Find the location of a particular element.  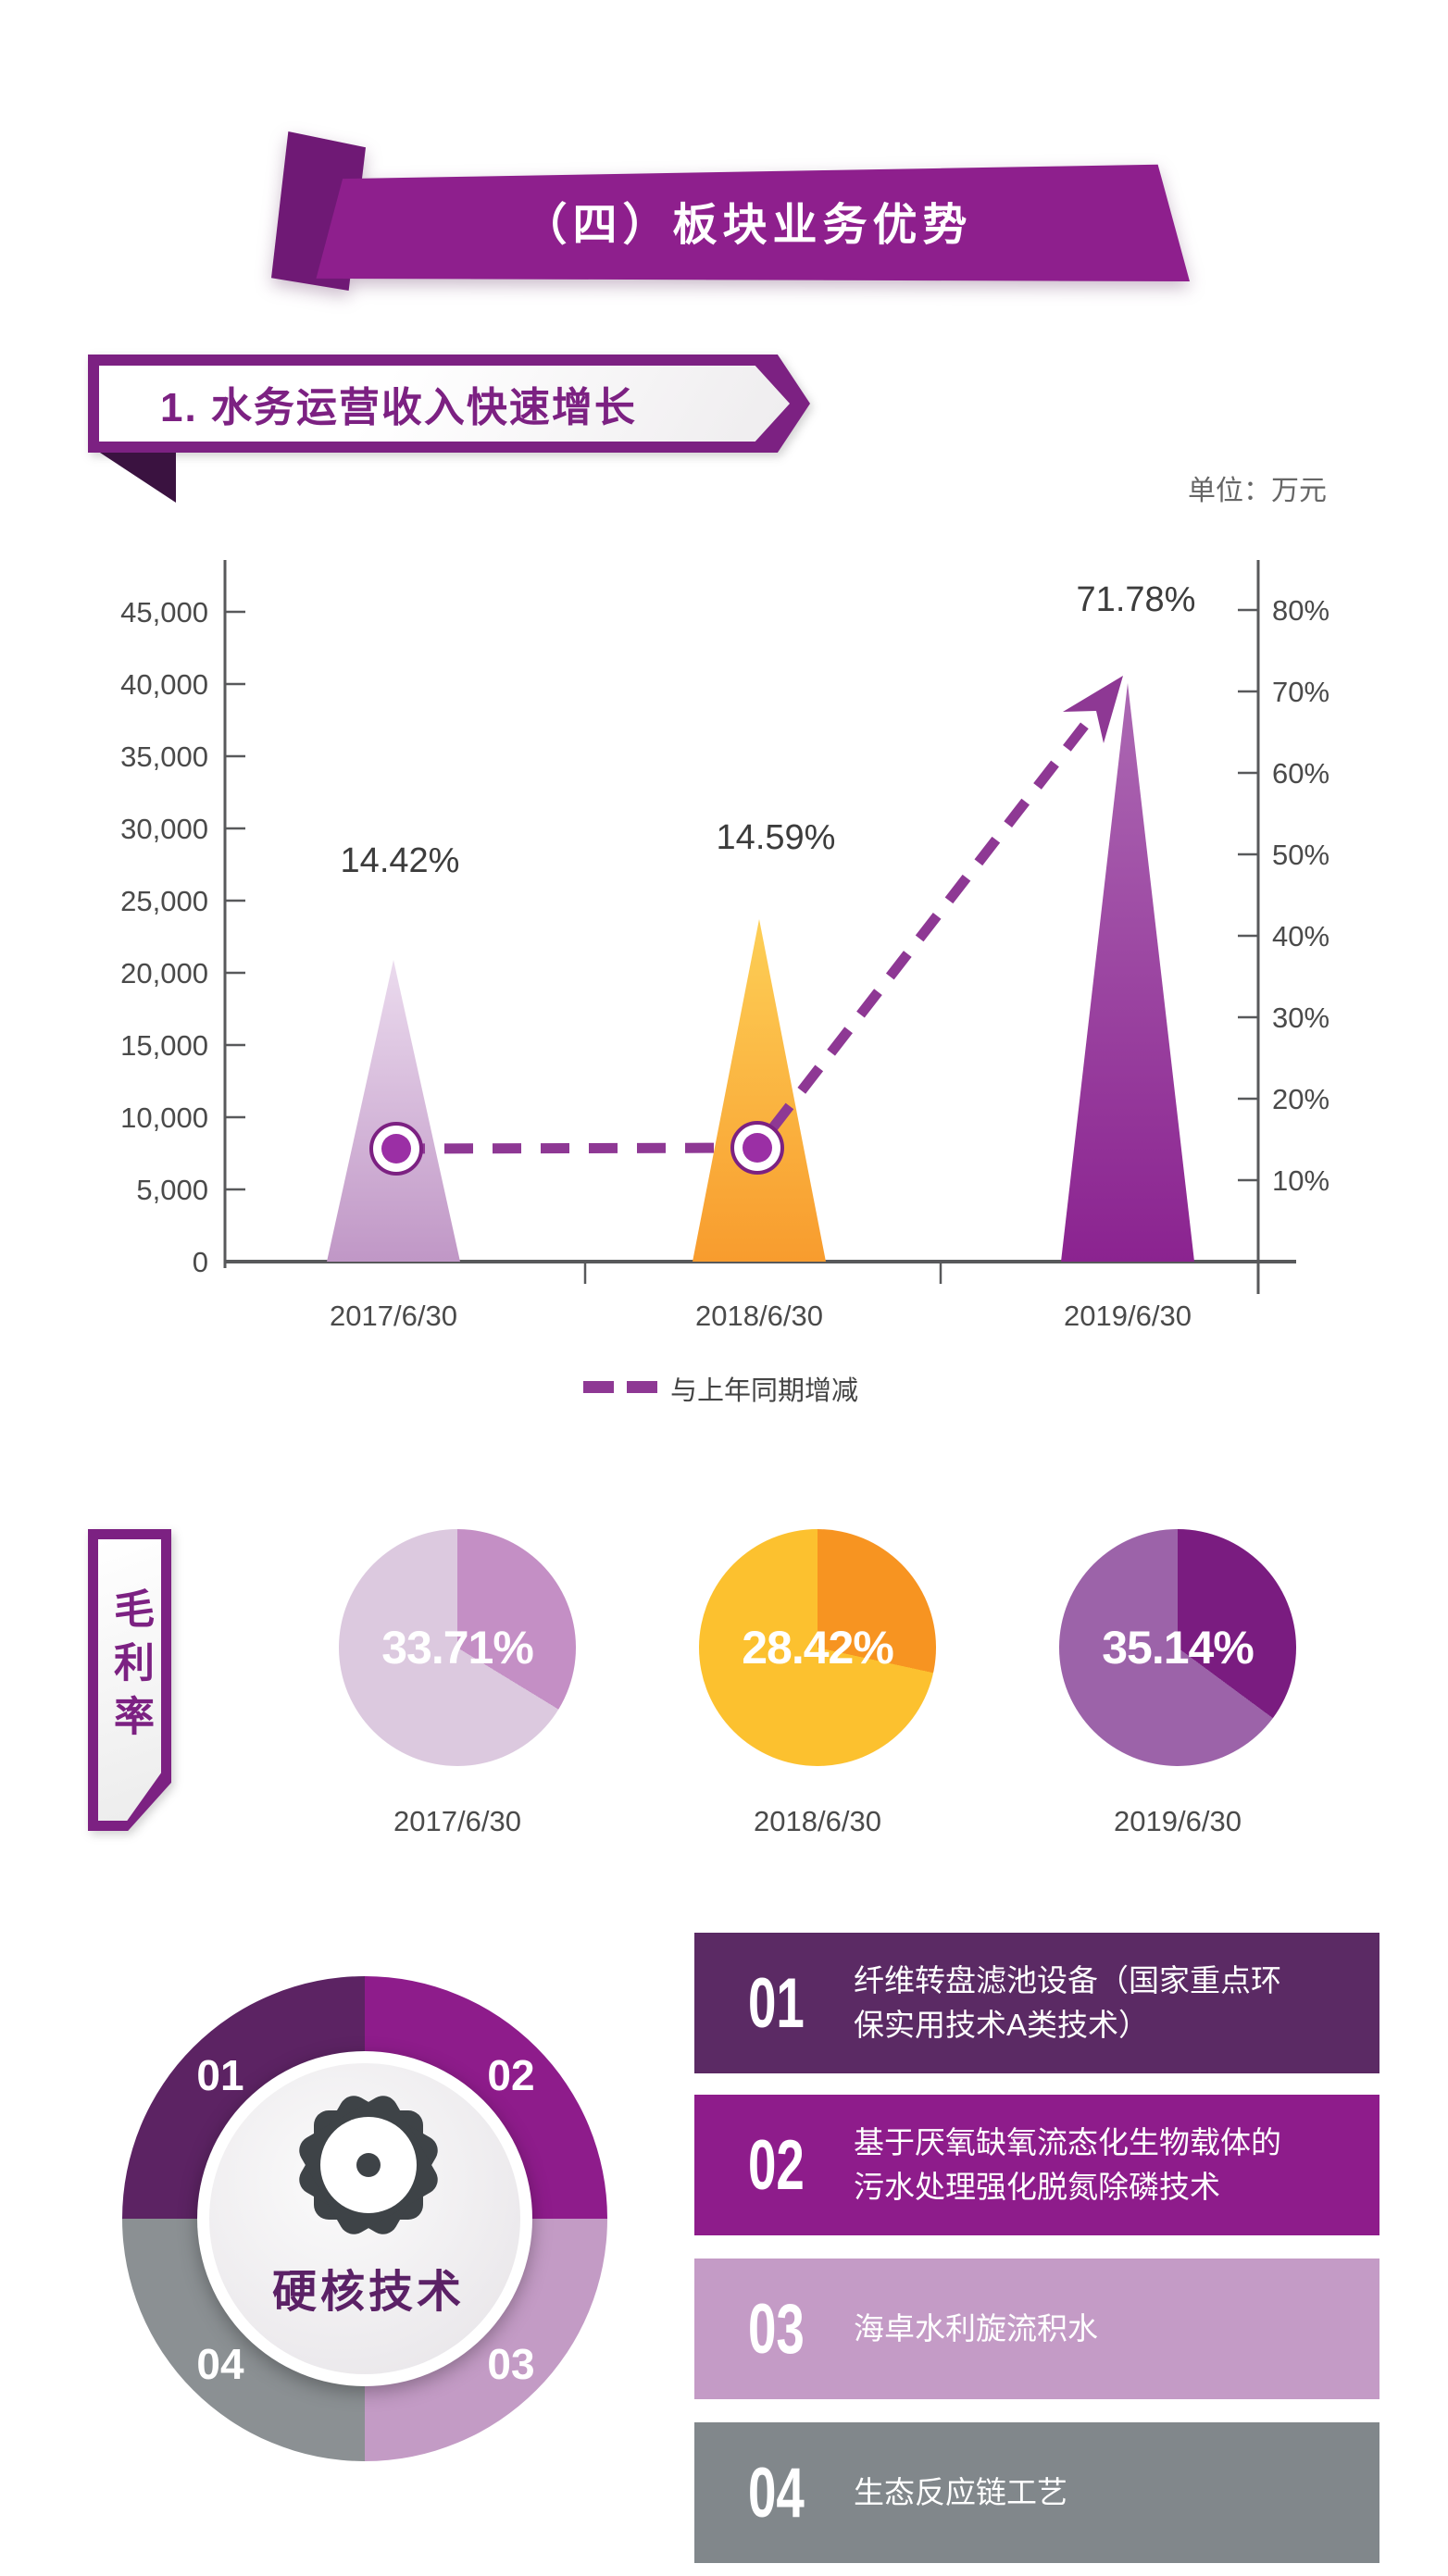

tech-item-01-text: 纤维转盘滤池设备（国家重点环保实用技术A类技术） is located at coordinates (1067, 2002).